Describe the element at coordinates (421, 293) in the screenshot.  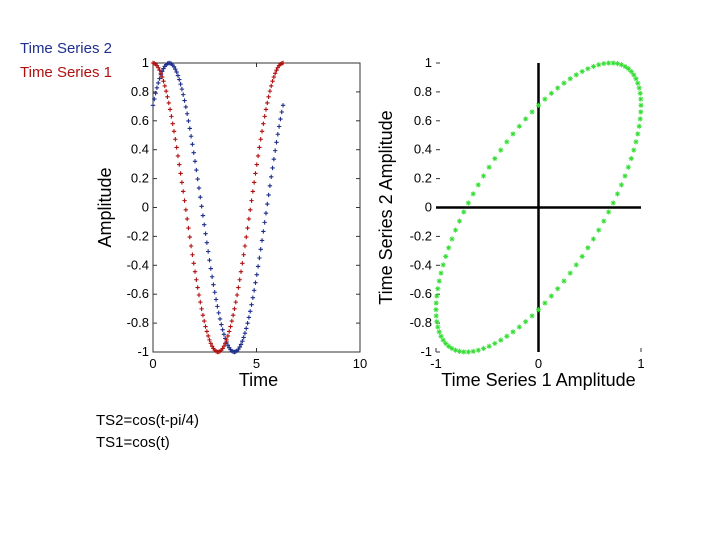
I see `y-tick-label-right: -0.6` at that location.